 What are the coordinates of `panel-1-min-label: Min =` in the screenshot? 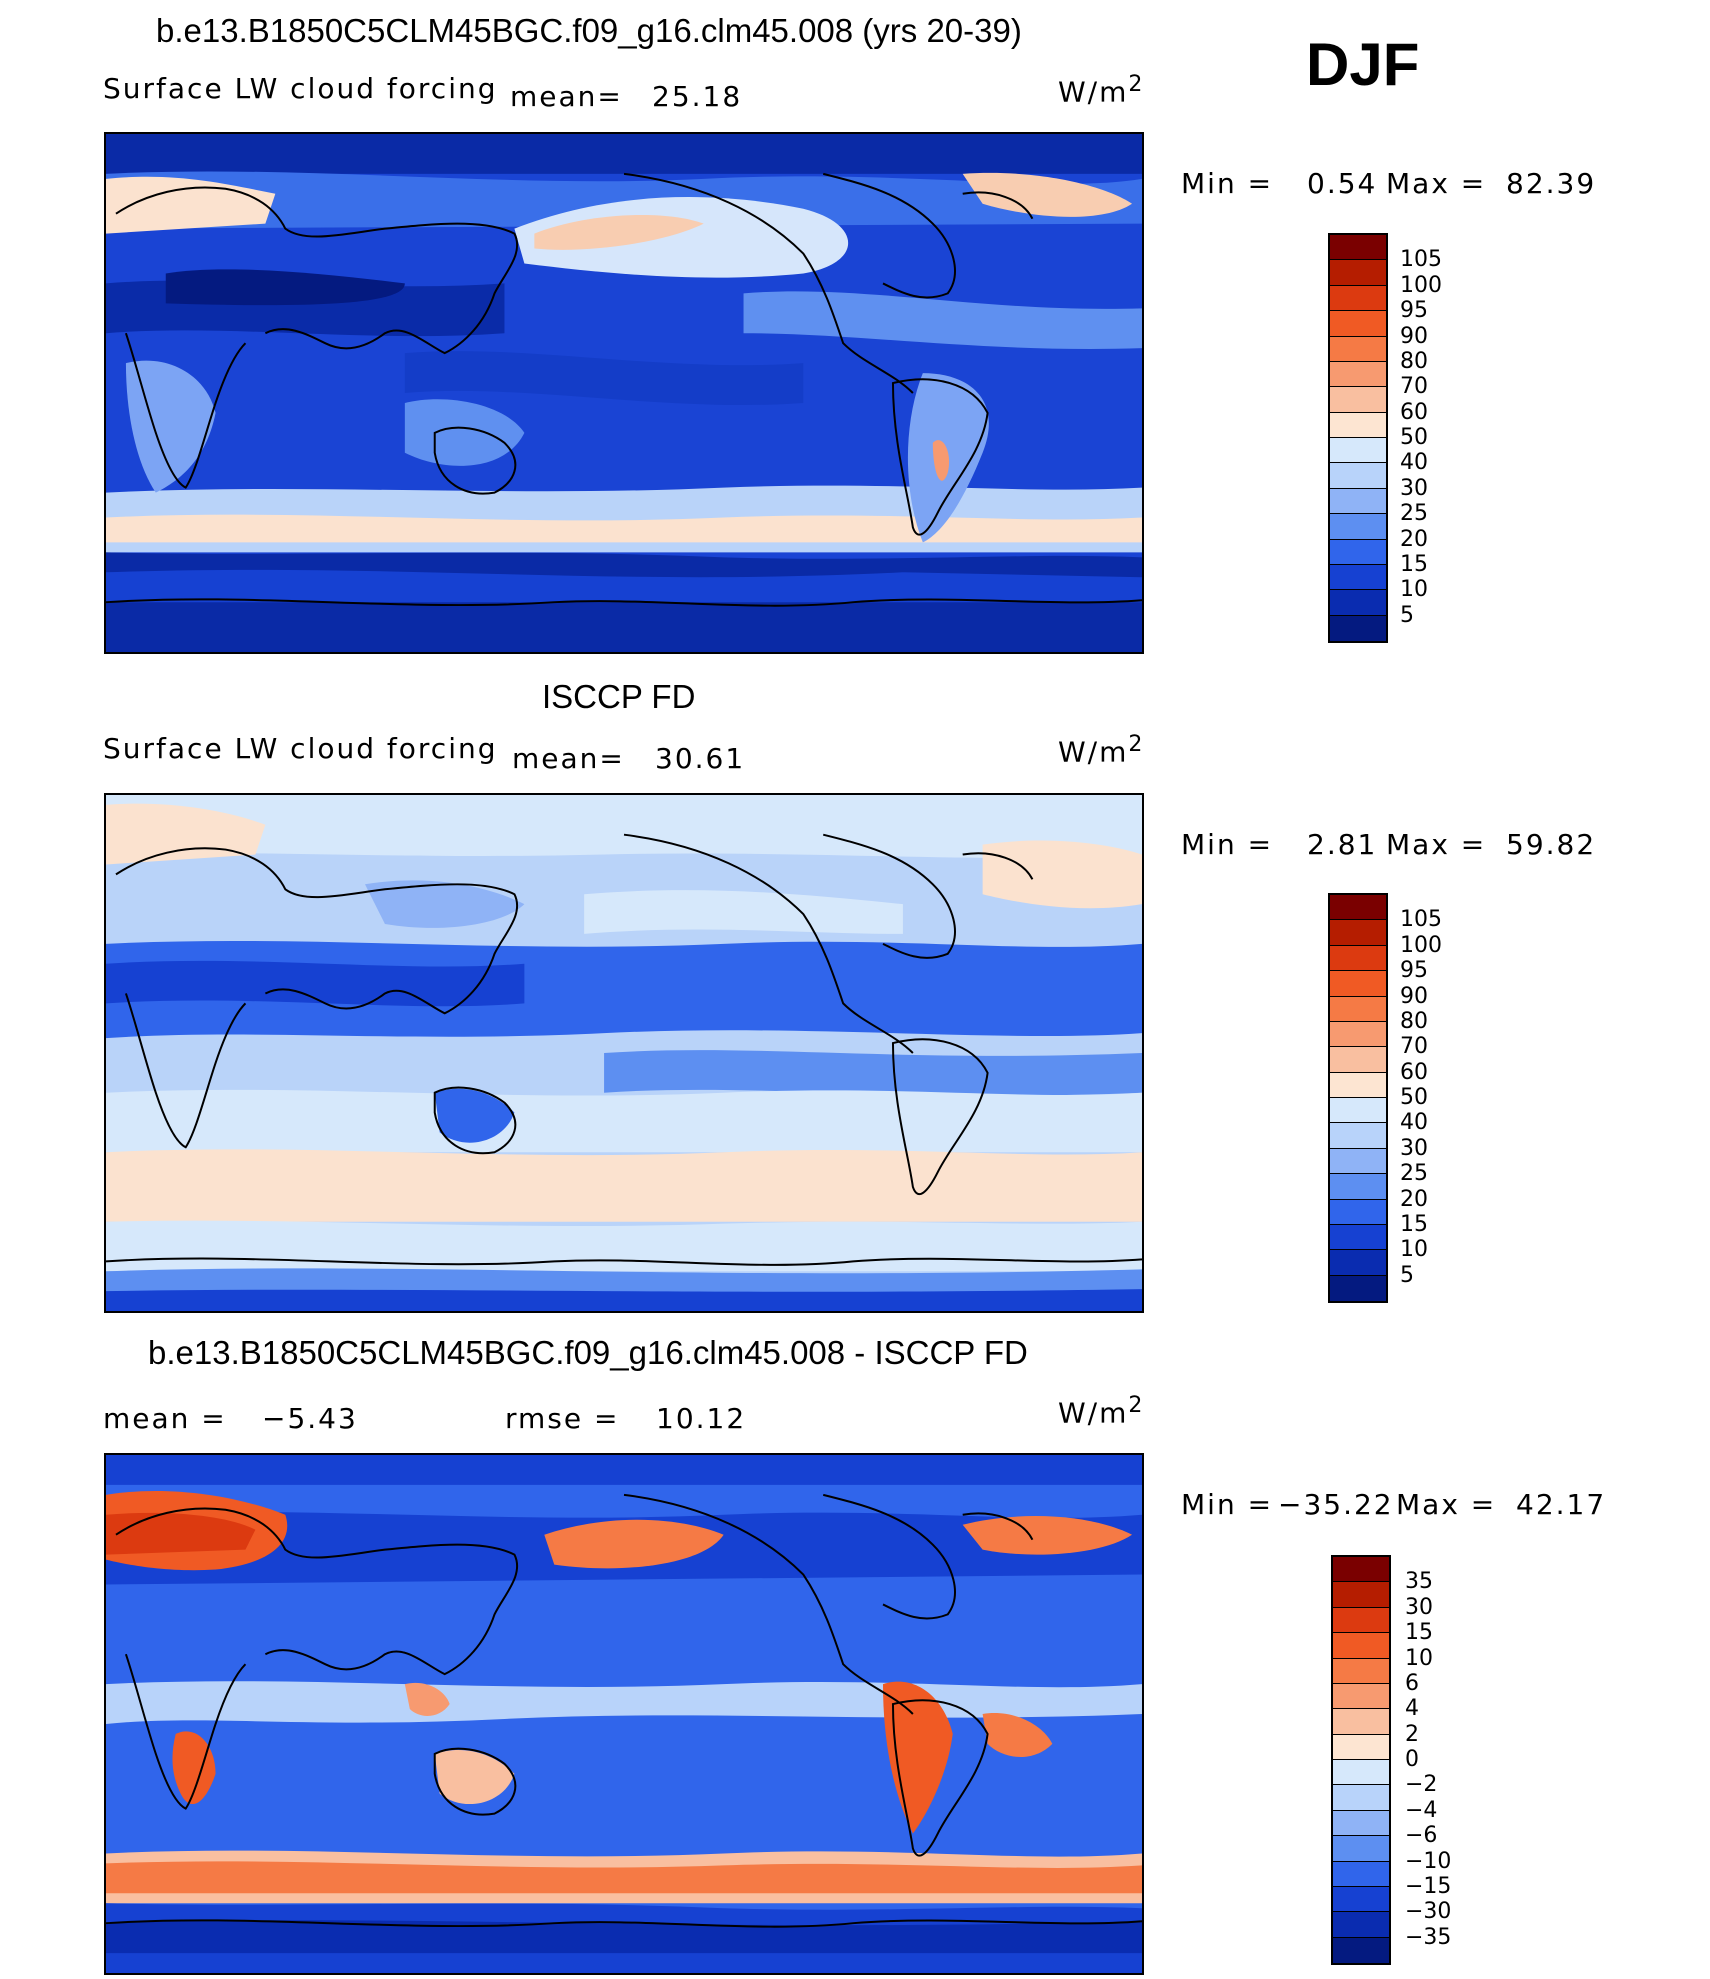 It's located at (1227, 183).